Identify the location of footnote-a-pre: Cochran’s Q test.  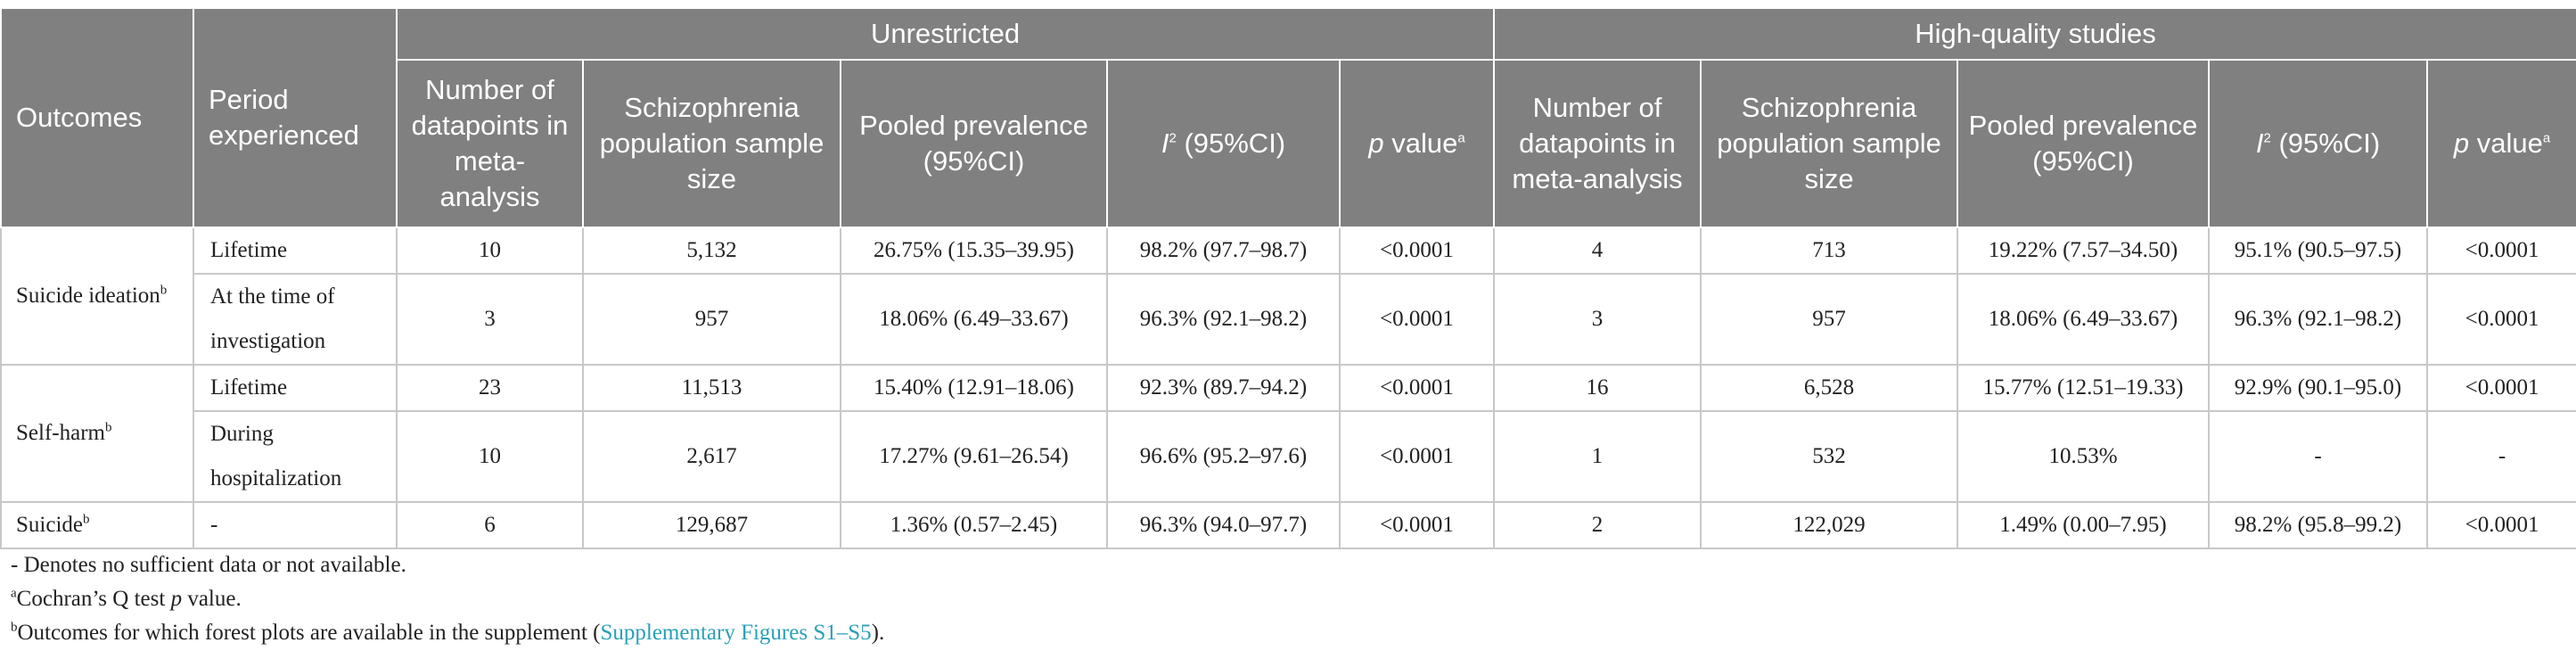
(94, 599).